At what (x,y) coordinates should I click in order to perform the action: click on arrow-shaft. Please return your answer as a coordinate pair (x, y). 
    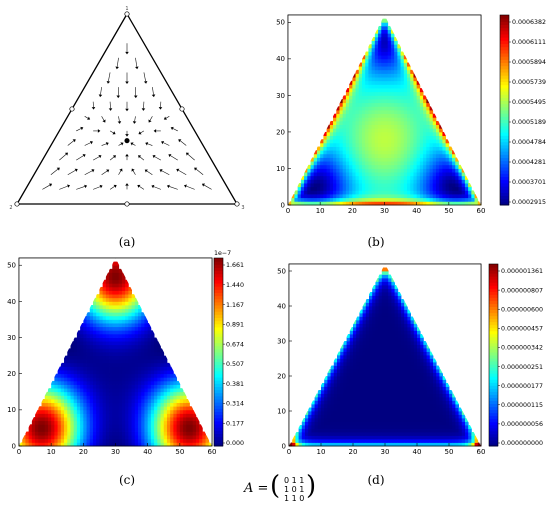
    Looking at the image, I should click on (63, 157).